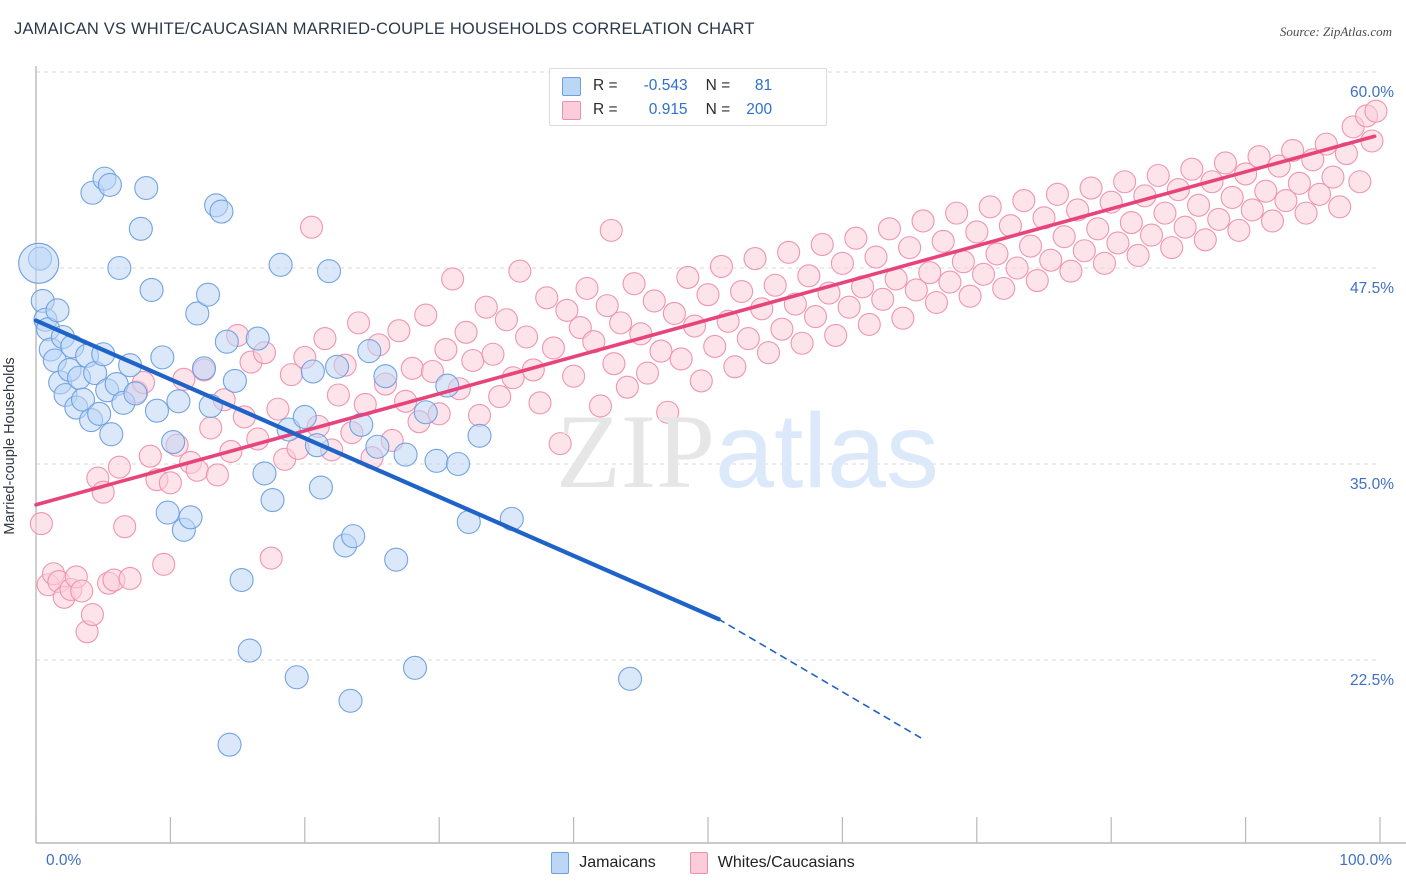 Image resolution: width=1406 pixels, height=892 pixels. What do you see at coordinates (820, 679) in the screenshot?
I see `trendline-jamaicans-extrapolated` at bounding box center [820, 679].